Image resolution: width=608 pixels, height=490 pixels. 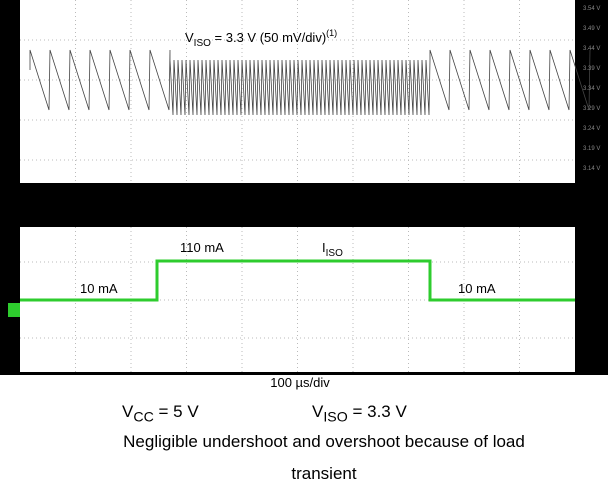 I want to click on scale-label: 3.54 V, so click(x=591, y=9).